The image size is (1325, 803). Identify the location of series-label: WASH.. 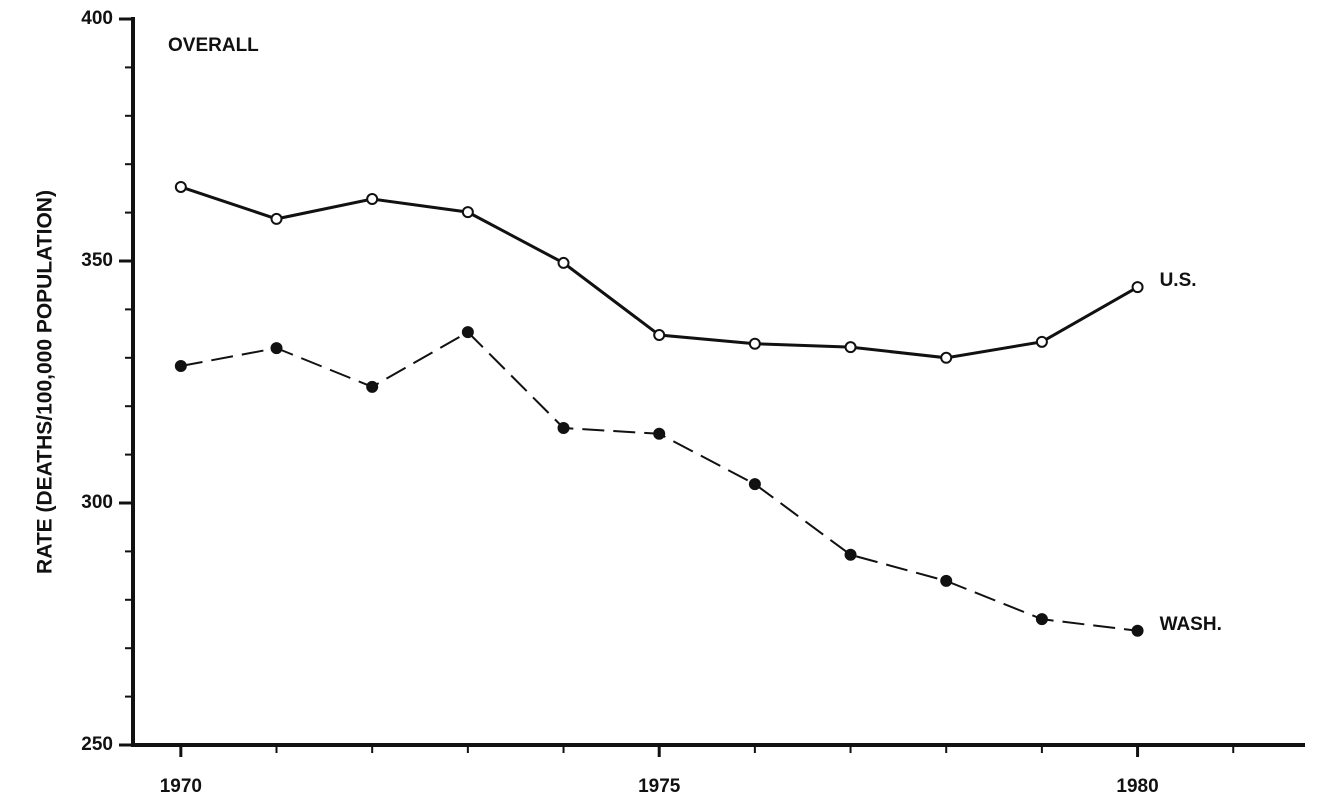
(1191, 624).